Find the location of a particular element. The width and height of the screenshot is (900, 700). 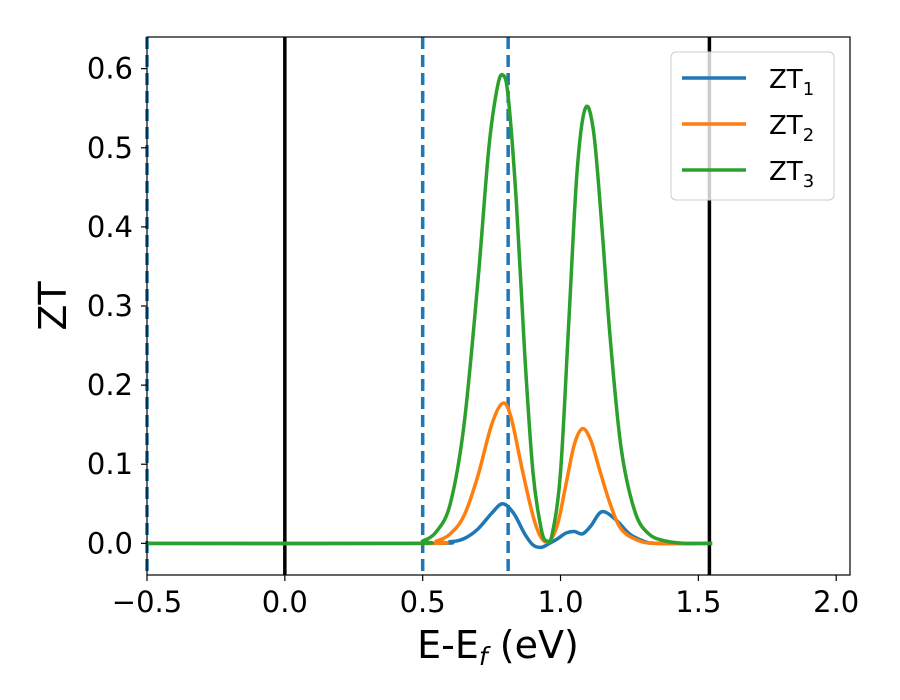

legend: ZT1 ZT2 ZT3 is located at coordinates (752, 126).